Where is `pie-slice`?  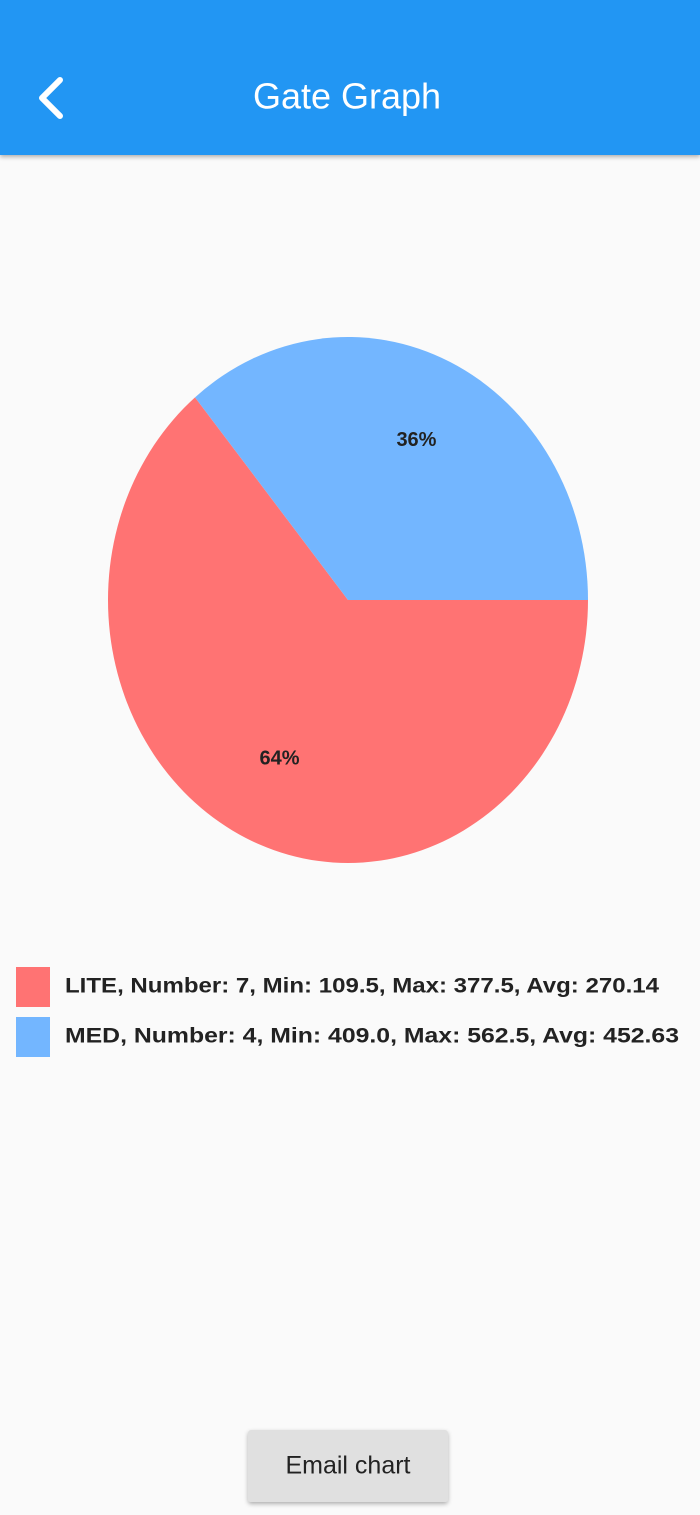 pie-slice is located at coordinates (391, 468).